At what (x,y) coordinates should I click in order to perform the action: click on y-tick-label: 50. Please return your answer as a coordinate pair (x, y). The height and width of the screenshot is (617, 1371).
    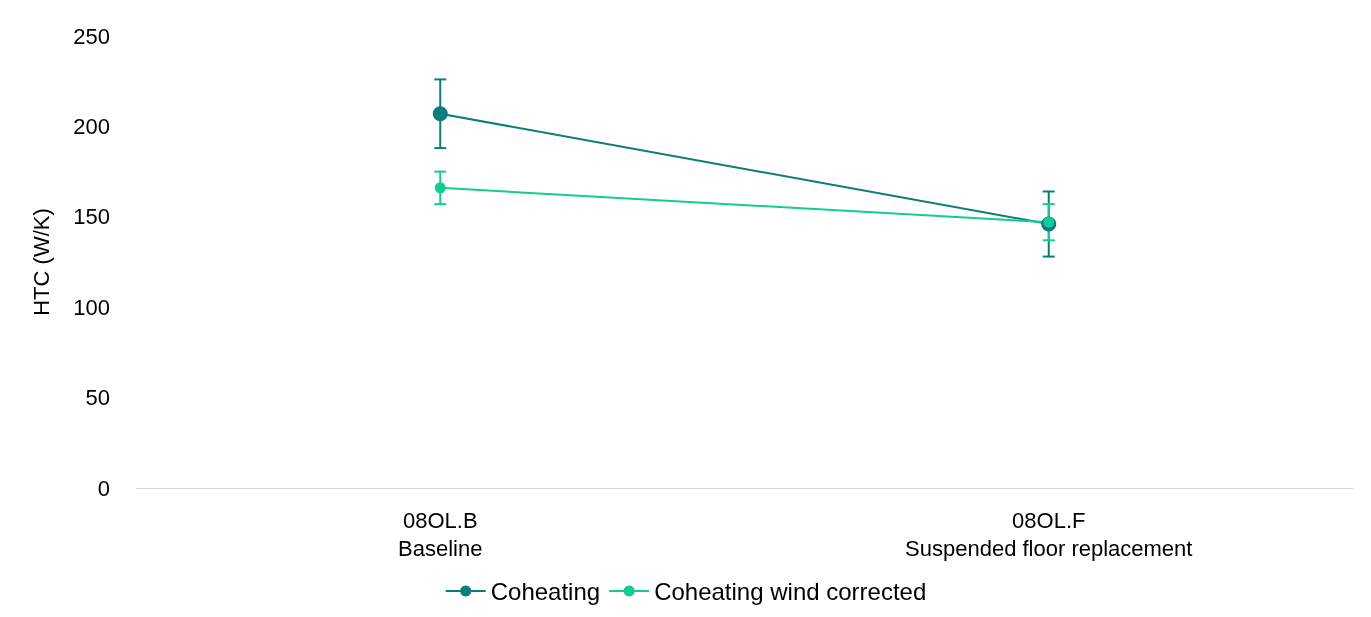
    Looking at the image, I should click on (97, 398).